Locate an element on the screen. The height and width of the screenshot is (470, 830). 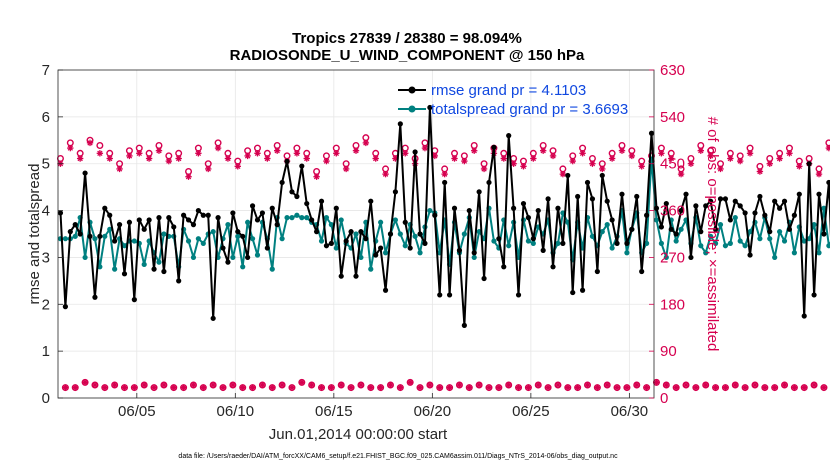
chart-title-line2: RADIOSONDE_U_WIND_COMPONENT @ 150 hPa is located at coordinates (407, 55).